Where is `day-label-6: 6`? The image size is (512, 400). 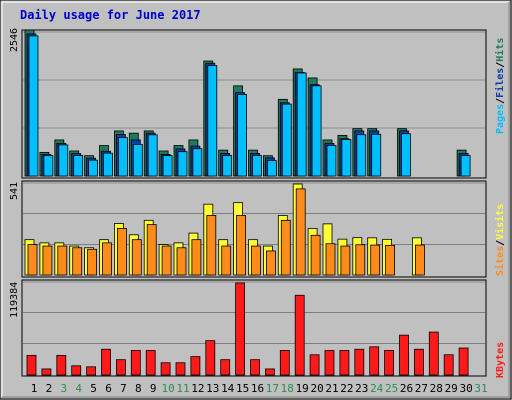 day-label-6: 6 is located at coordinates (108, 388).